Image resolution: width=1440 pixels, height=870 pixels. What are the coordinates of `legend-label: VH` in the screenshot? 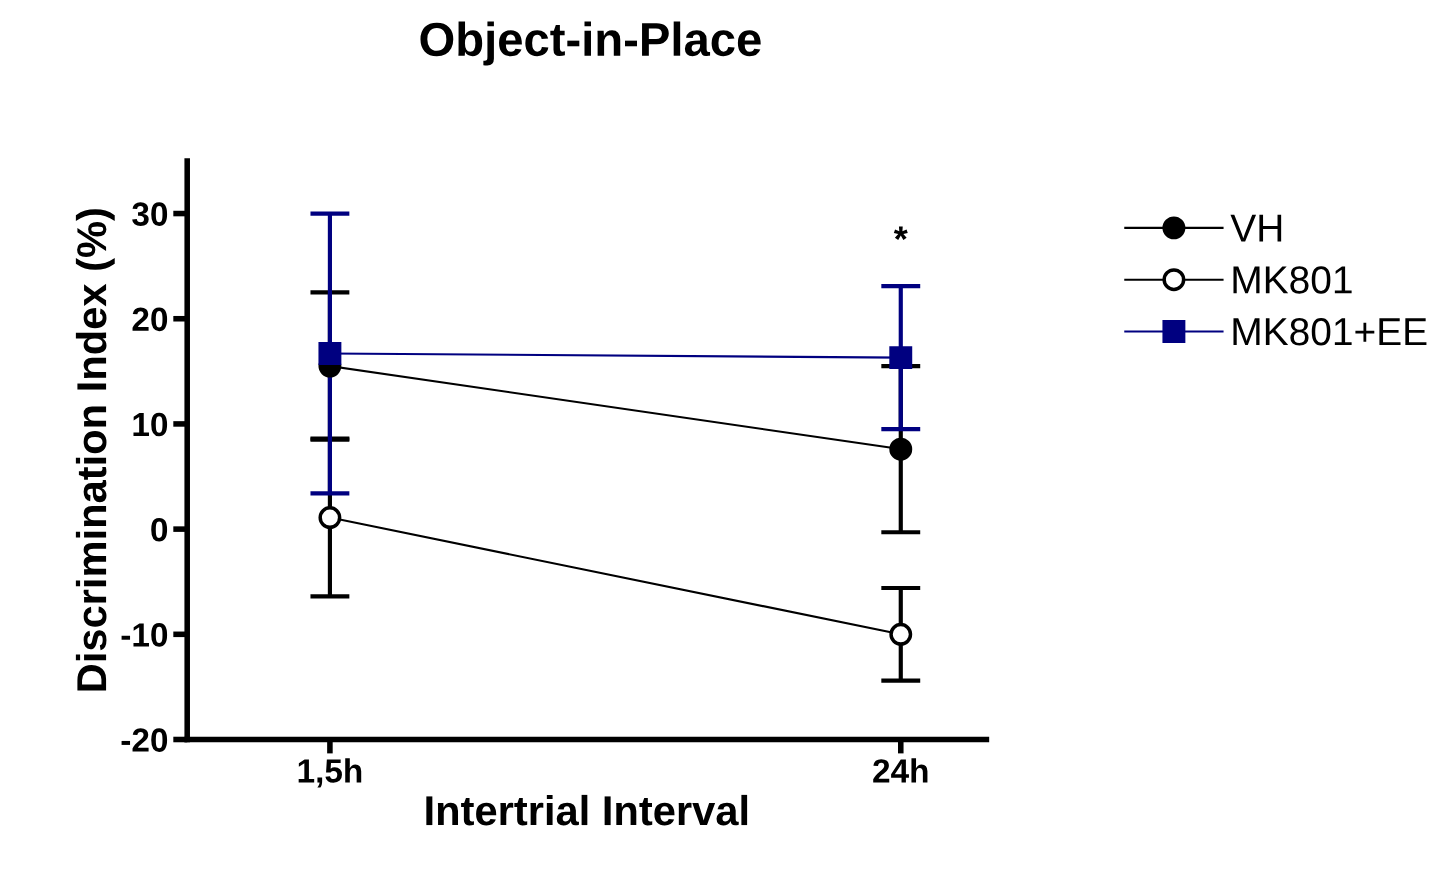 It's located at (1256, 228).